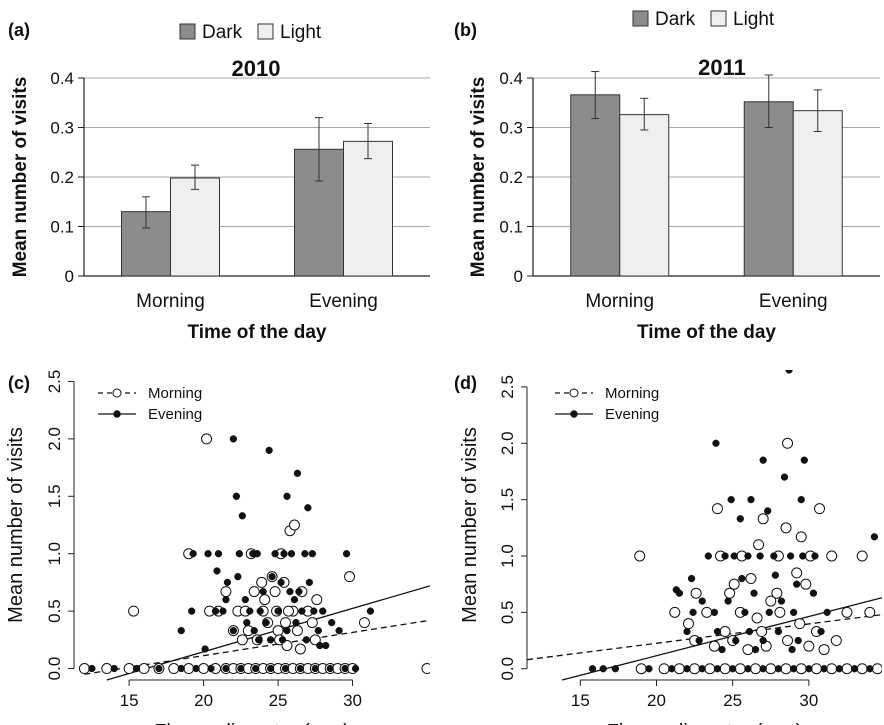  What do you see at coordinates (507, 613) in the screenshot?
I see `y-tick-label: 0.5` at bounding box center [507, 613].